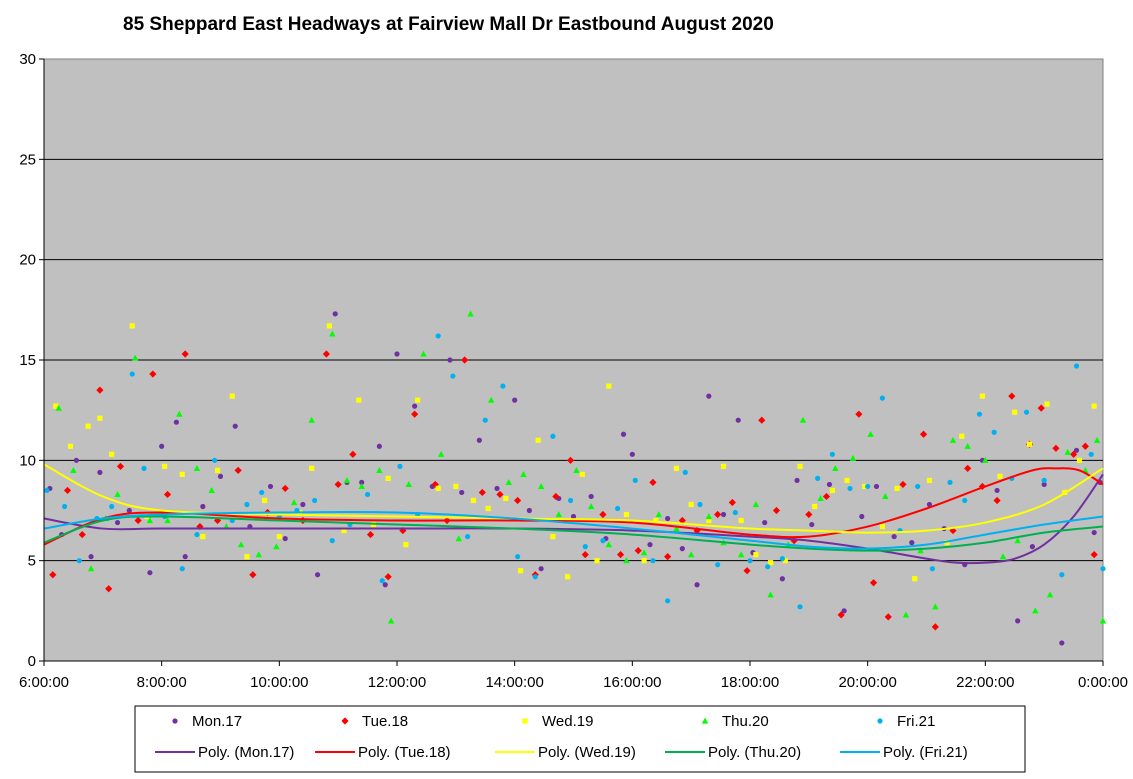 This screenshot has width=1133, height=779. Describe the element at coordinates (162, 682) in the screenshot. I see `x-tick-label: 8:00:00` at that location.